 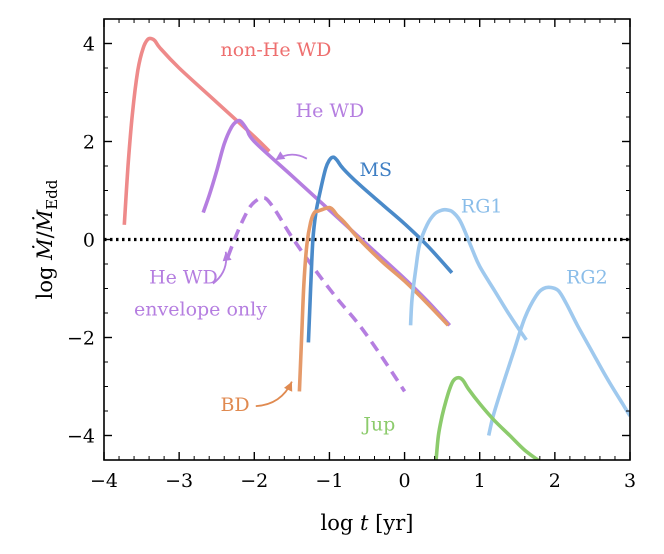 I want to click on series-line-non-he-wd, so click(x=196, y=130).